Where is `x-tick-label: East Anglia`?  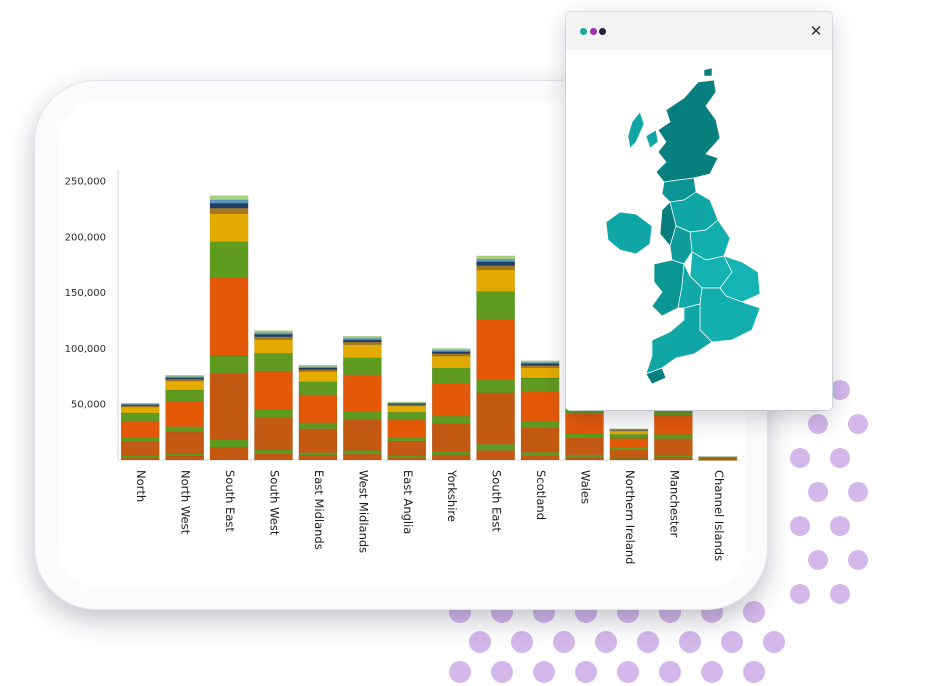 x-tick-label: East Anglia is located at coordinates (408, 502).